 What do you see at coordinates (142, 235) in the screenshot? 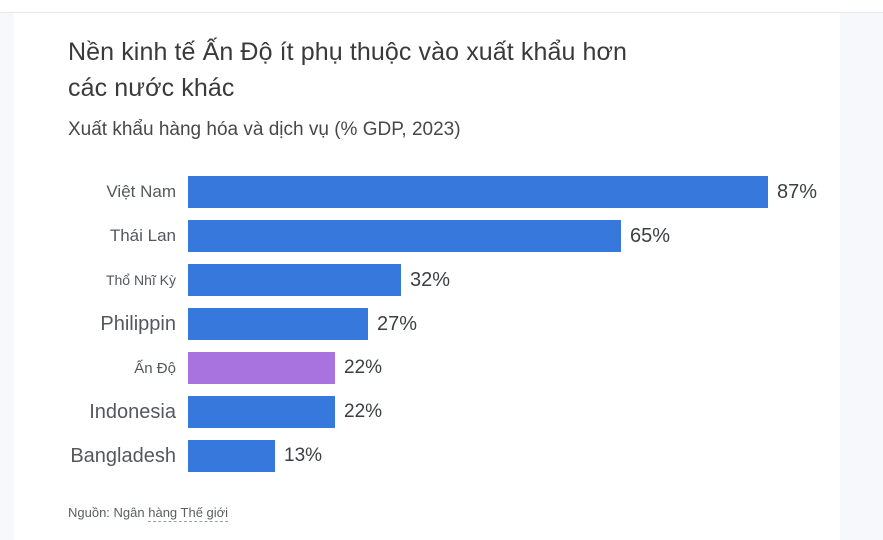
I see `category-label: Thái Lan` at bounding box center [142, 235].